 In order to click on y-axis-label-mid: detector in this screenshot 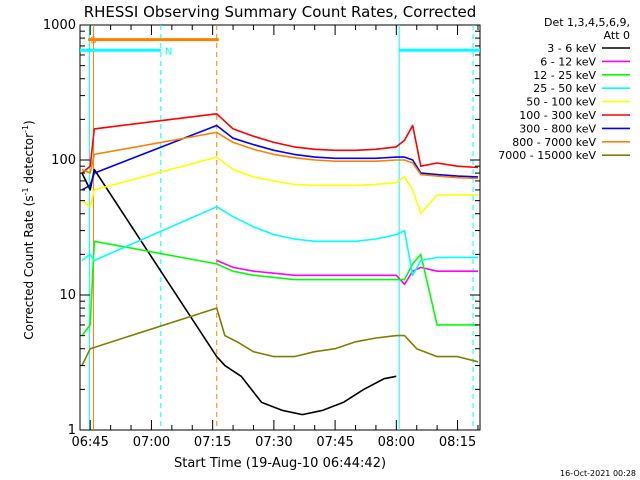, I will do `click(29, 160)`.